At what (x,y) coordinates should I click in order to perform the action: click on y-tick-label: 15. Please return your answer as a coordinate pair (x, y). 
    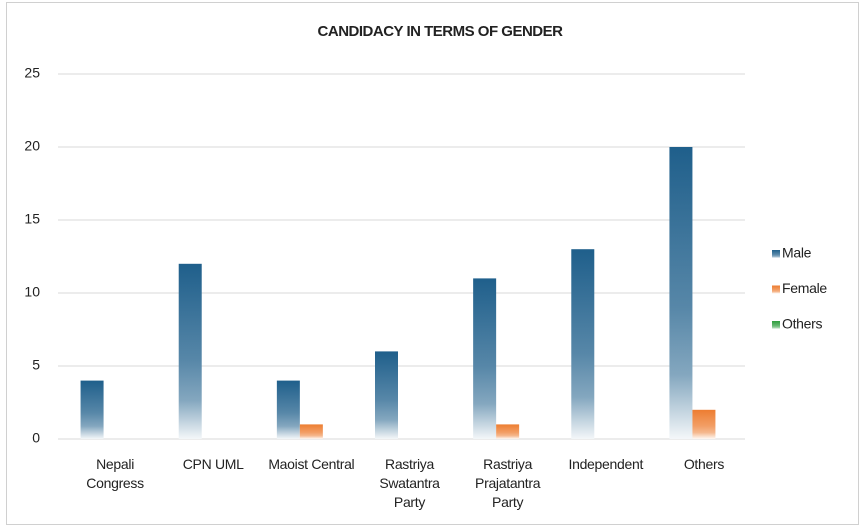
    Looking at the image, I should click on (32, 219).